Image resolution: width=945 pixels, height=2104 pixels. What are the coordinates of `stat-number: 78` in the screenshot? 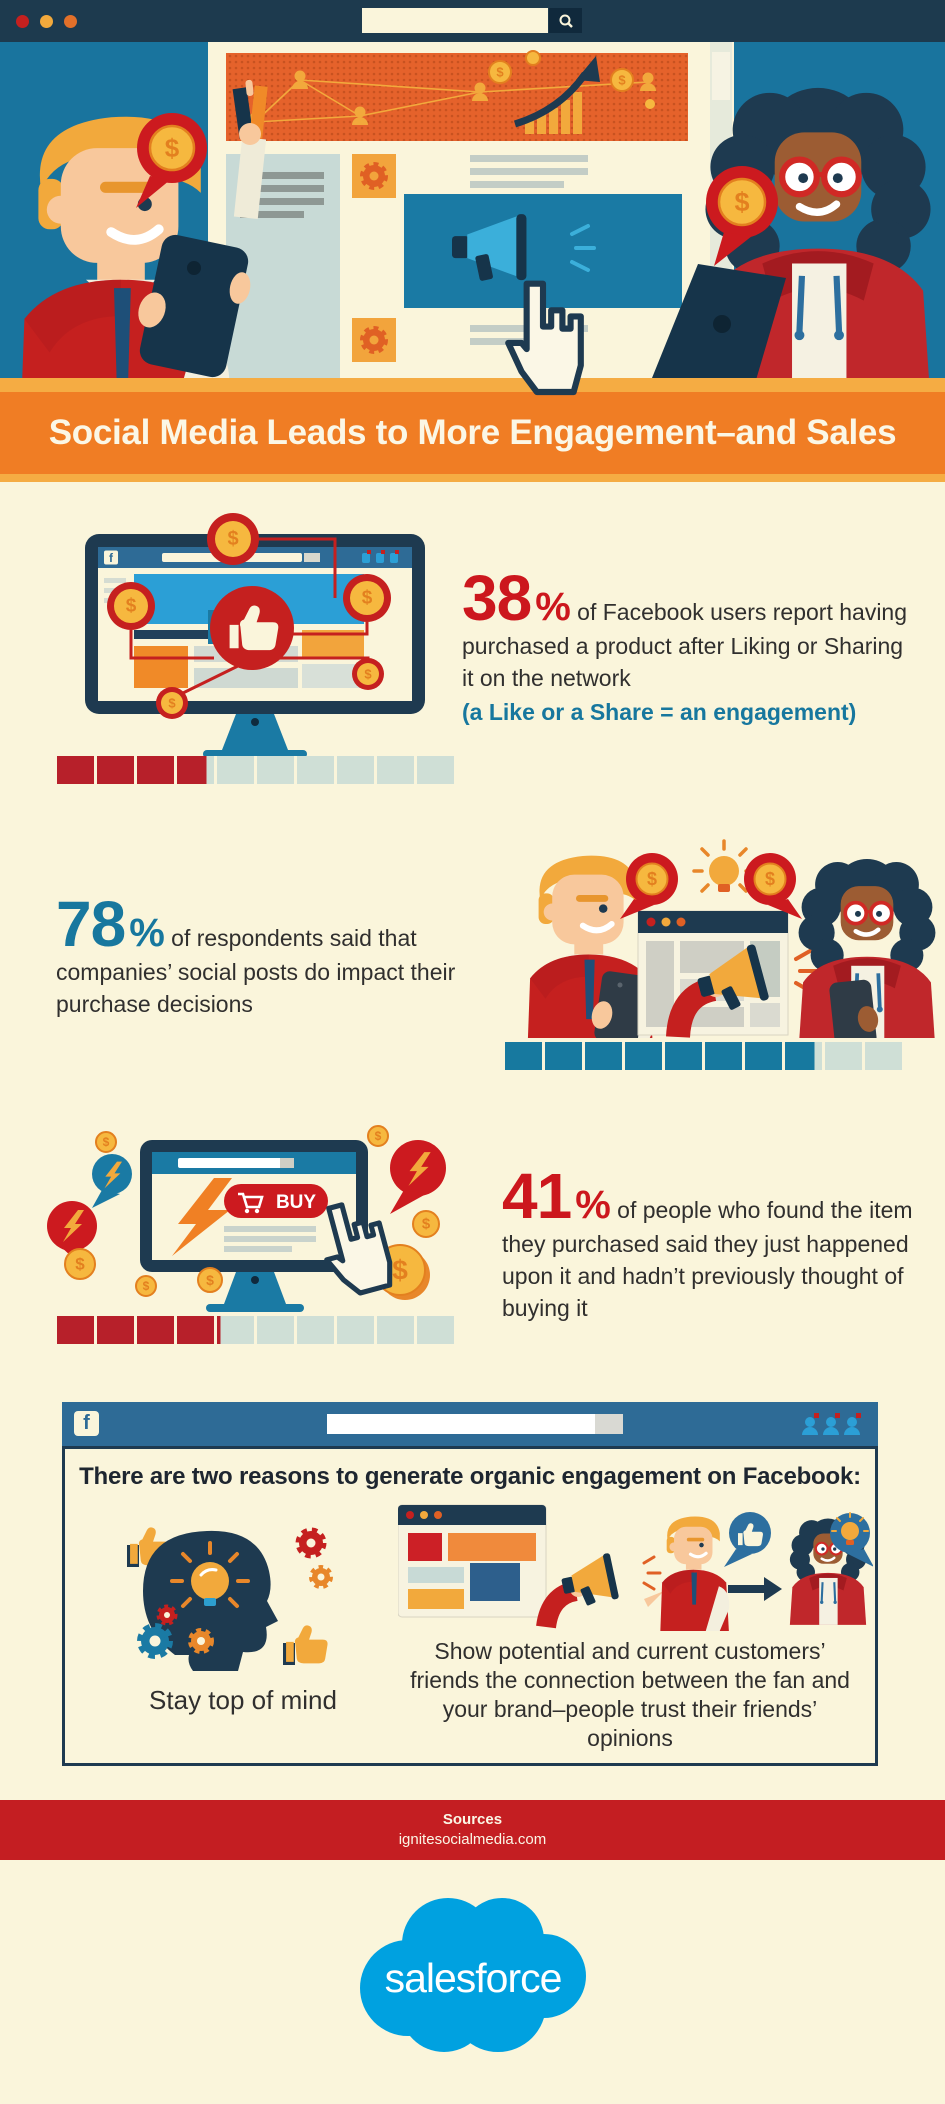 It's located at (91, 924).